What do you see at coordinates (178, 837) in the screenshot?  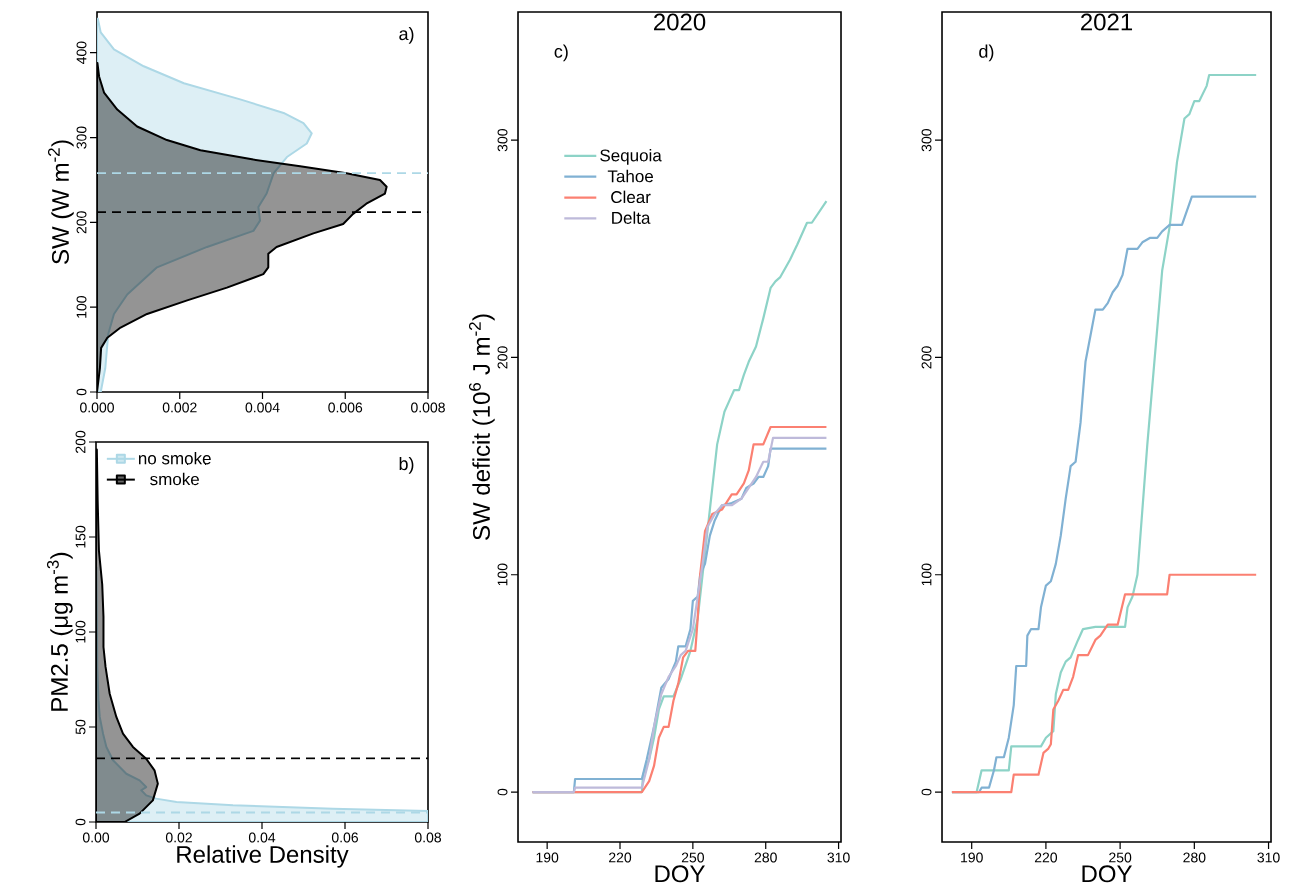 I see `x-tick-label: 0.02` at bounding box center [178, 837].